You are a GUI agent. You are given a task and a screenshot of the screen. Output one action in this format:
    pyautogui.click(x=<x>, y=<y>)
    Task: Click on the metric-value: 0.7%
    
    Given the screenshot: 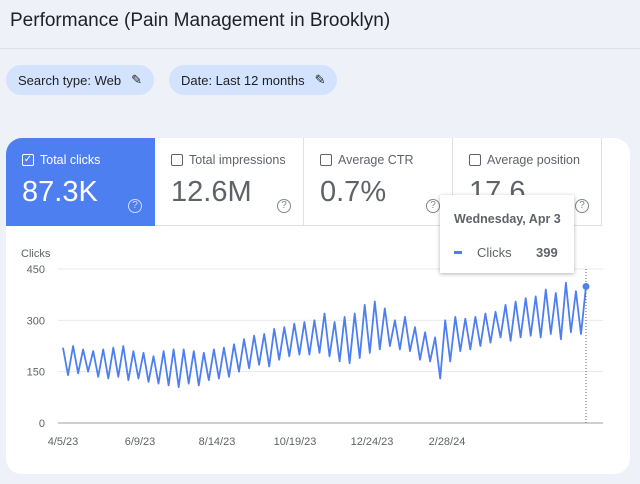 What is the action you would take?
    pyautogui.click(x=353, y=192)
    